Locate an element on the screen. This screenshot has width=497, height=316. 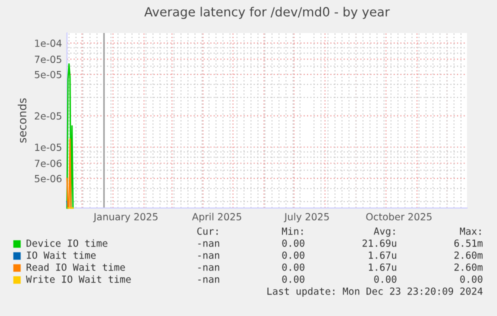
x-tick-label: April 2025 is located at coordinates (217, 217).